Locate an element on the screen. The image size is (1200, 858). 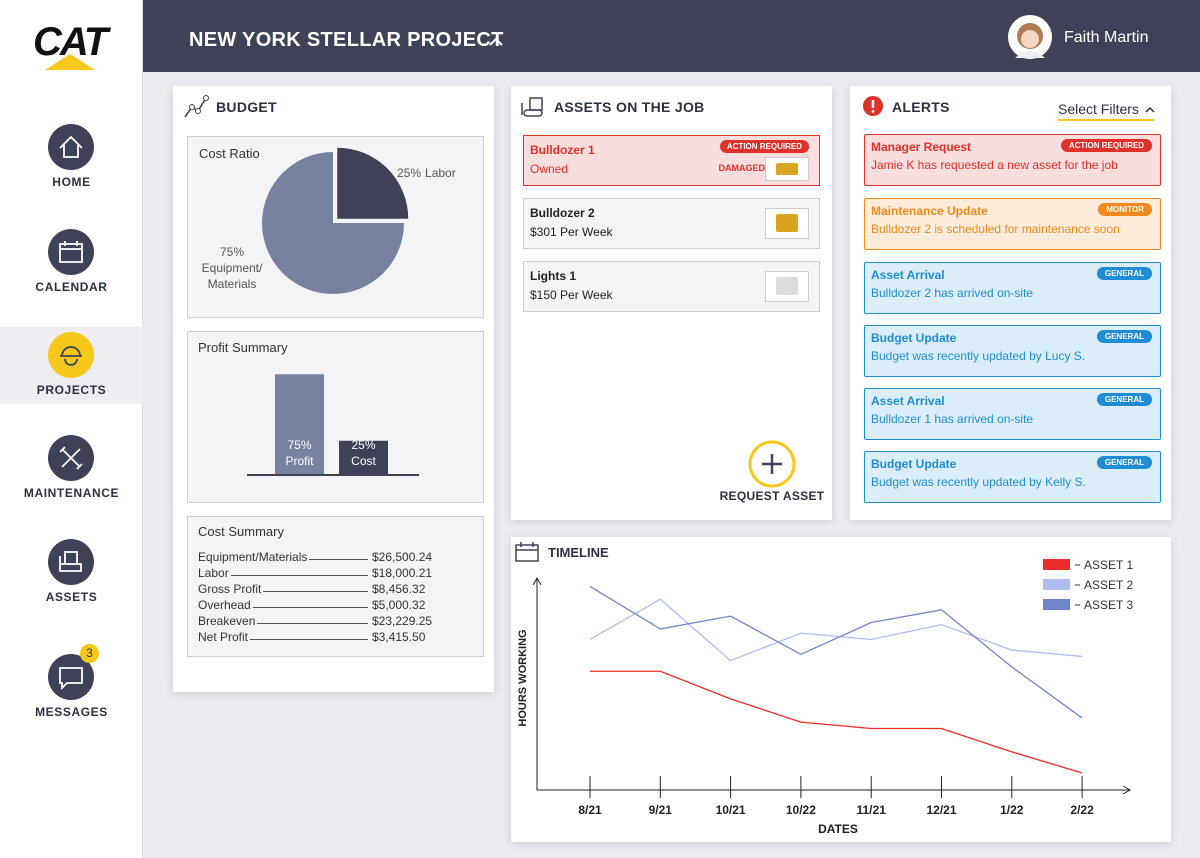
cost-value: $3,415.50 is located at coordinates (399, 636).